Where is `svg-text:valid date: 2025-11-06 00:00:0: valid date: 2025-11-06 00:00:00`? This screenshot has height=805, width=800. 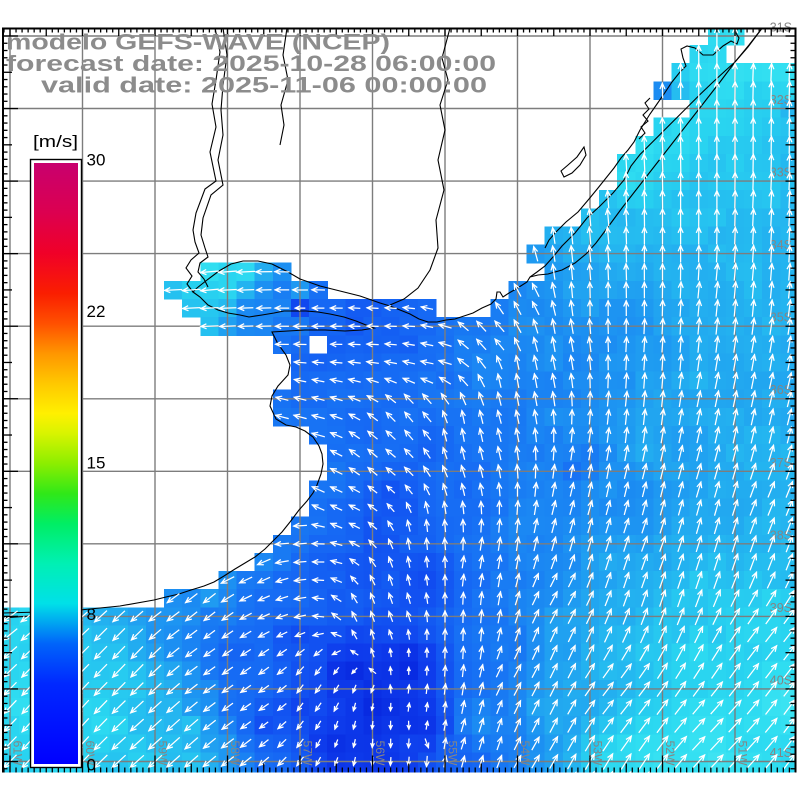
svg-text:valid date: 2025-11-06 00:00:0: valid date: 2025-11-06 00:00:00 is located at coordinates (264, 85).